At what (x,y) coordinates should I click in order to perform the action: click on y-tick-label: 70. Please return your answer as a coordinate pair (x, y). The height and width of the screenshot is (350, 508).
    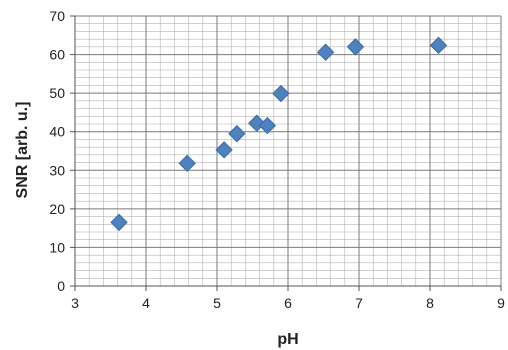
    Looking at the image, I should click on (57, 16).